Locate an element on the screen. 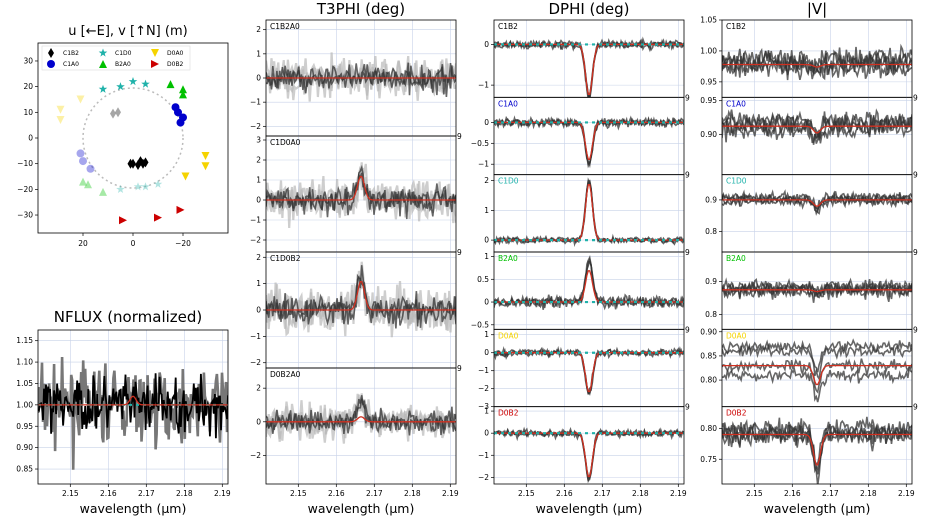 This screenshot has width=927, height=532. panel-frame-C1B2 is located at coordinates (589, 58).